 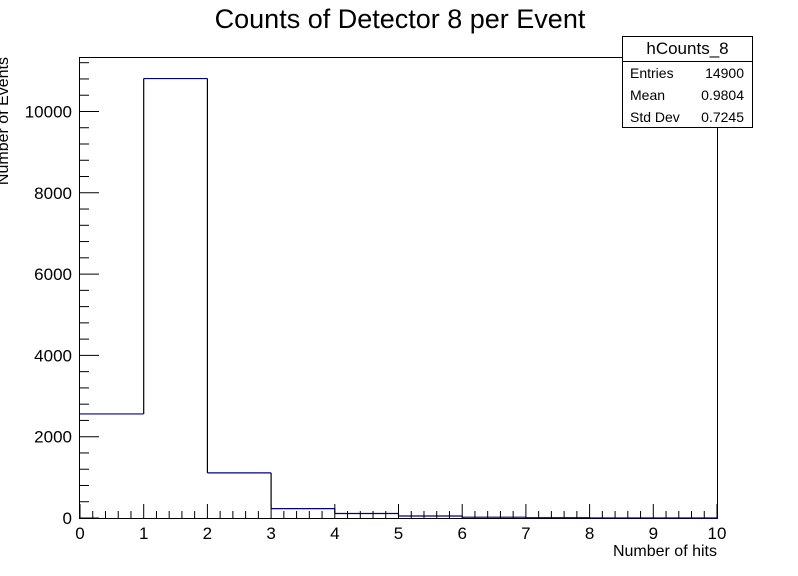 What do you see at coordinates (53, 355) in the screenshot?
I see `y-tick-label: 4000` at bounding box center [53, 355].